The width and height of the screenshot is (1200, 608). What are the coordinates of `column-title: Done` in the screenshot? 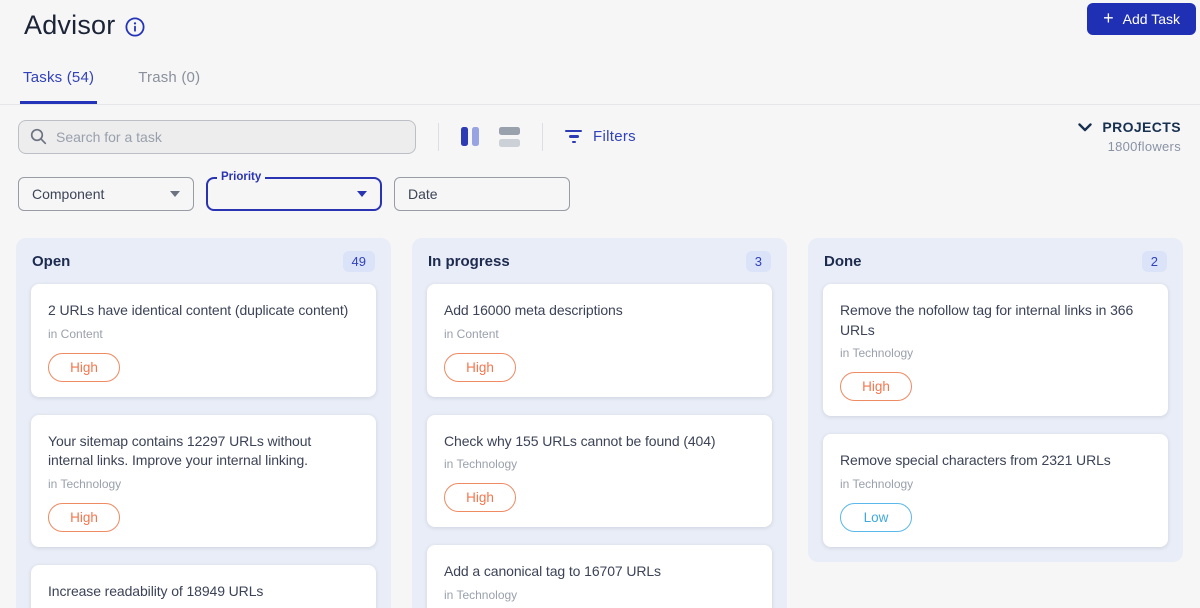 It's located at (843, 261).